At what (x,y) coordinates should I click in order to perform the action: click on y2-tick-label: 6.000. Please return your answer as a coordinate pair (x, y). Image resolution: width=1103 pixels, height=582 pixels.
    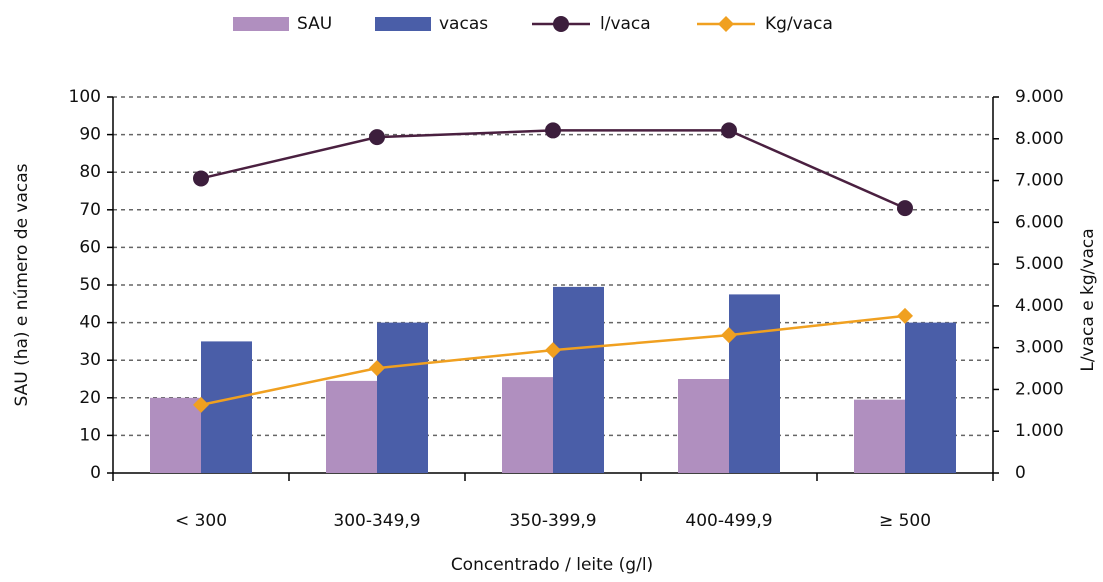
    Looking at the image, I should click on (1039, 222).